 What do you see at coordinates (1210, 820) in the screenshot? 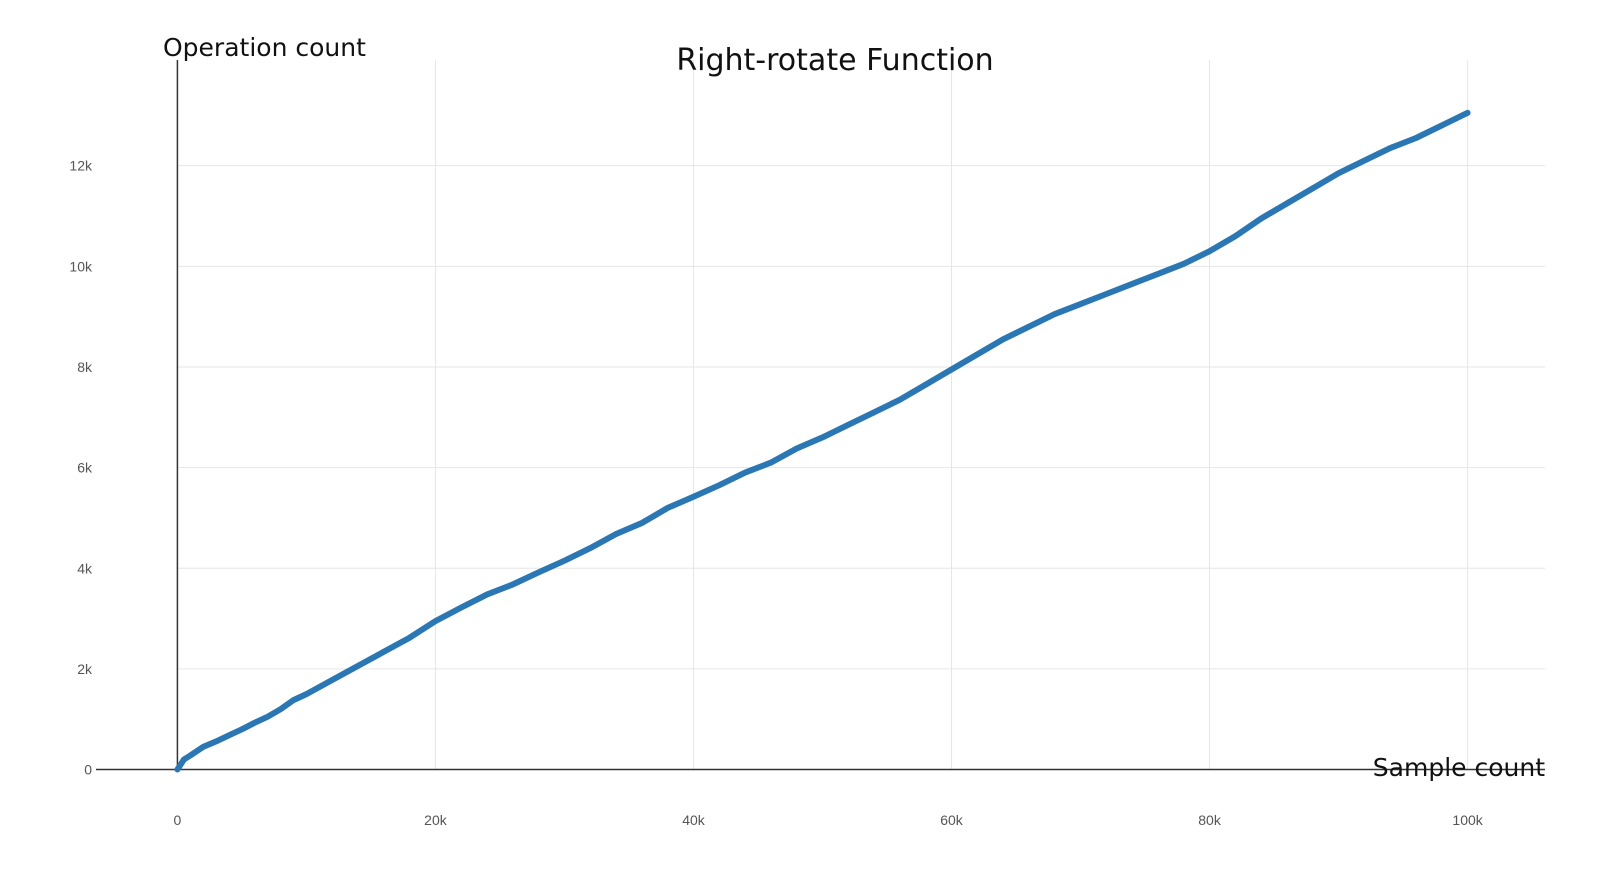
I see `x-tick-label: 80k` at bounding box center [1210, 820].